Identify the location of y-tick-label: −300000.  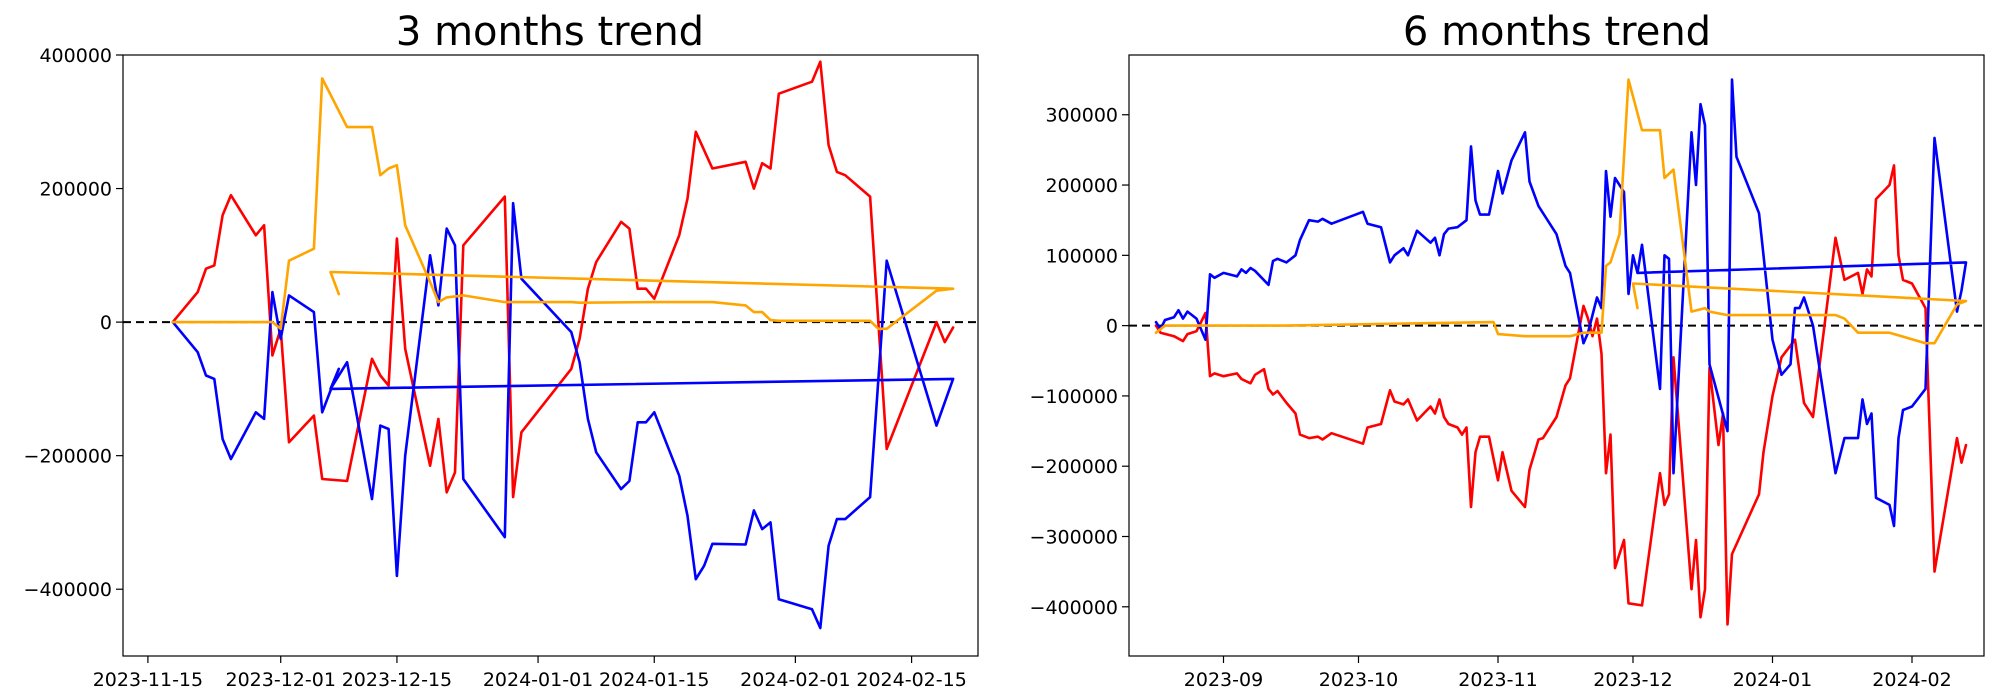
(1074, 538).